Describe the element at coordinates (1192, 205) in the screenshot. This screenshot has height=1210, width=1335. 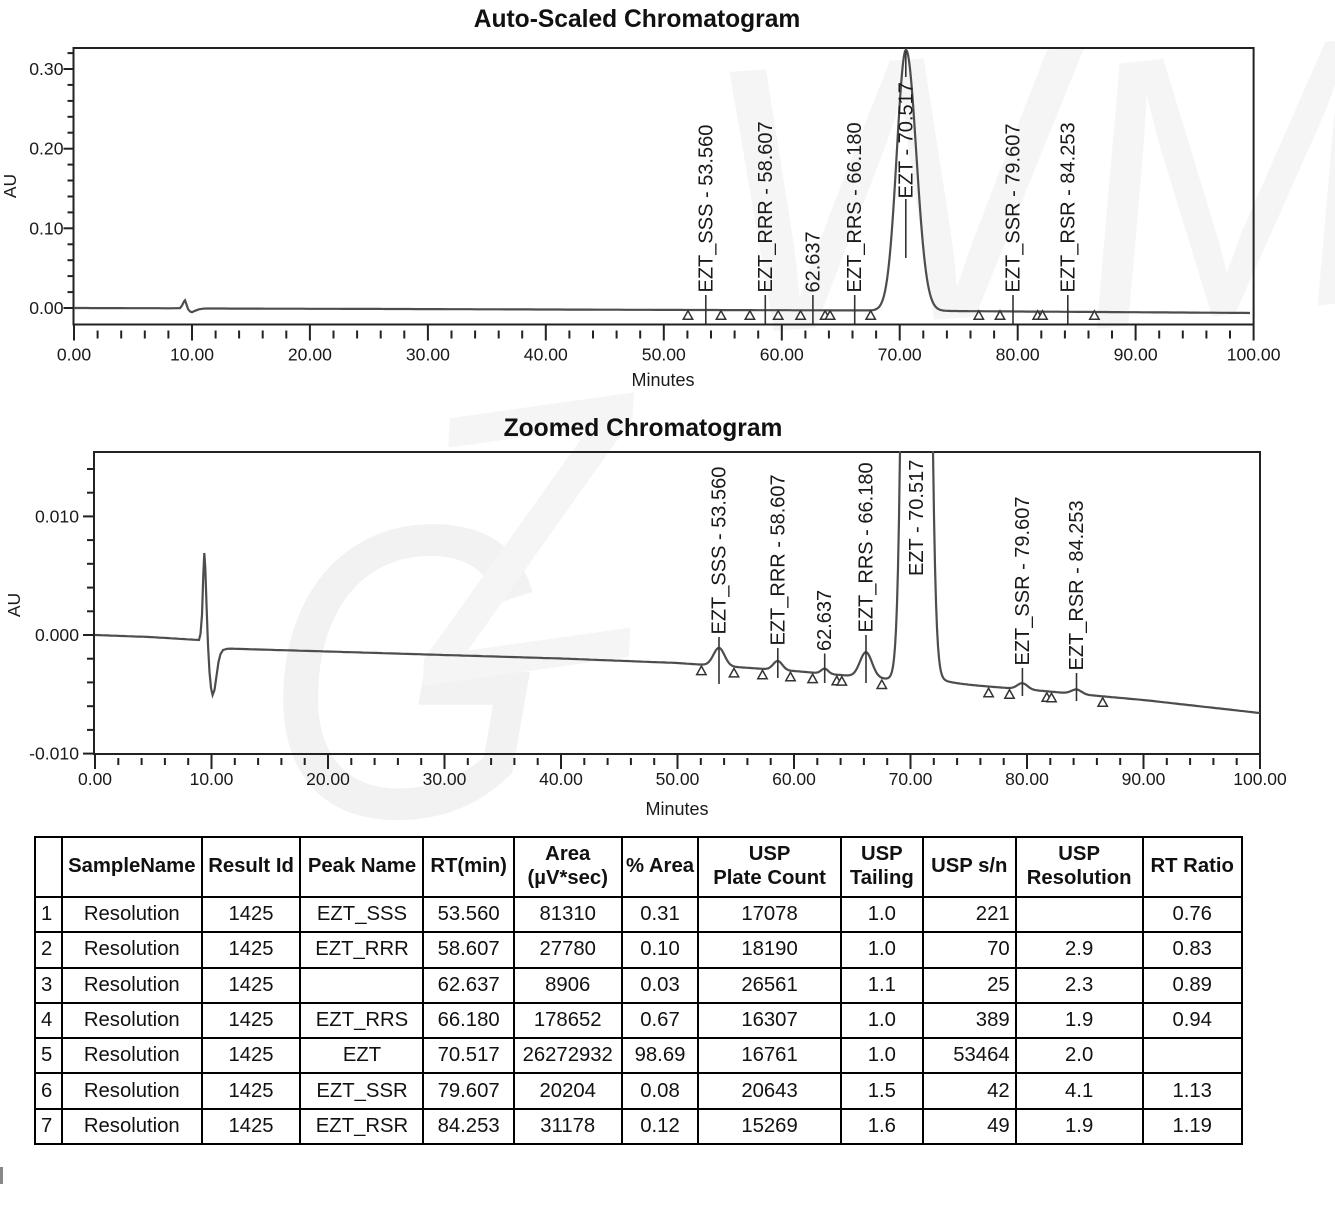
I see `svg-text: M` at that location.